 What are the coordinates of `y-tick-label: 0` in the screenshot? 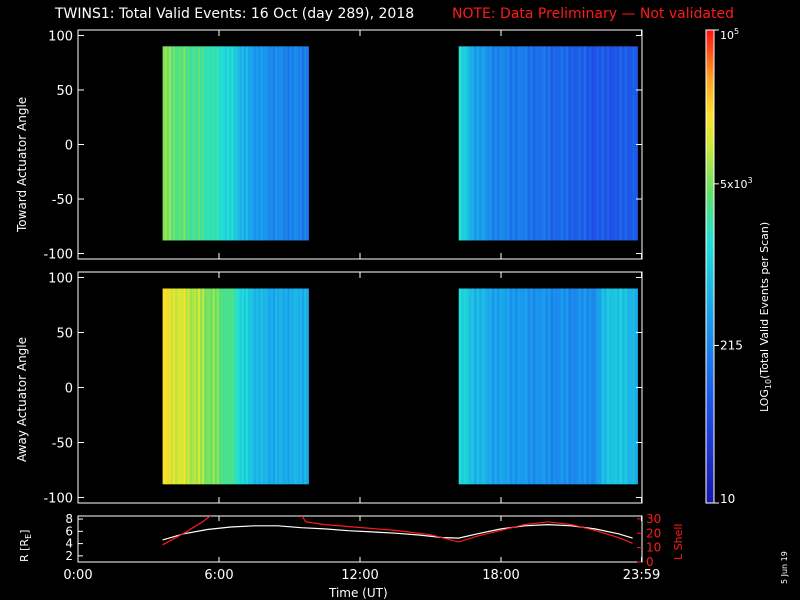 It's located at (69, 389).